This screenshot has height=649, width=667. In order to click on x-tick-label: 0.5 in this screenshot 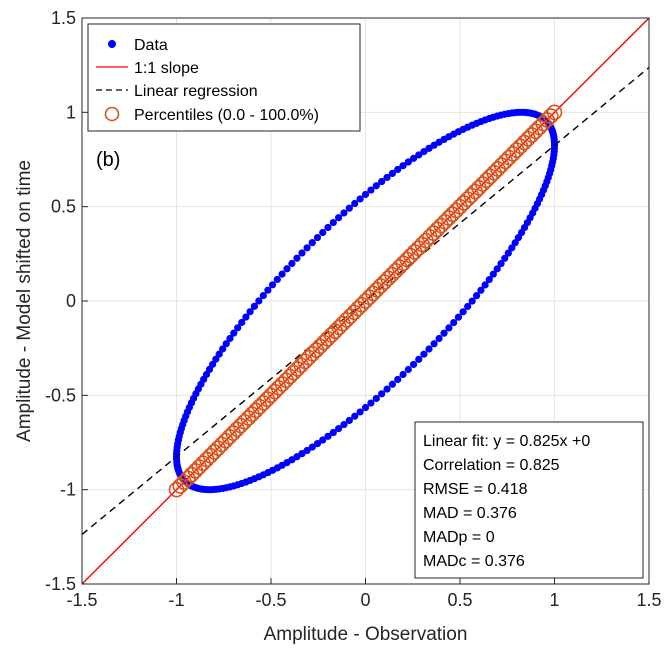, I will do `click(459, 600)`.